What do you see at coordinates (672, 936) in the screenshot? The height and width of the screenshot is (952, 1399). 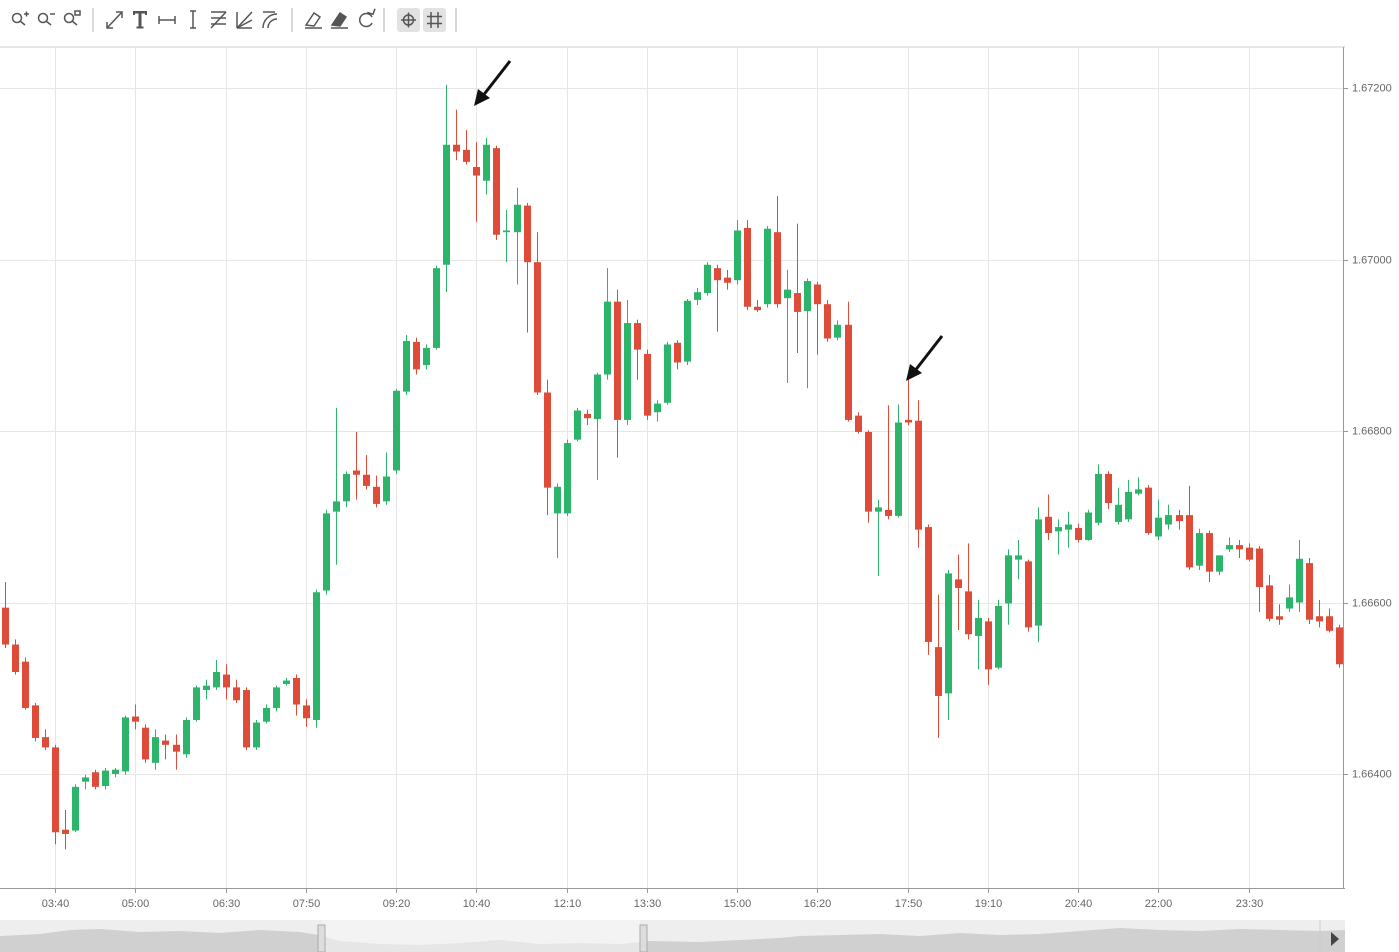 I see `navigator` at bounding box center [672, 936].